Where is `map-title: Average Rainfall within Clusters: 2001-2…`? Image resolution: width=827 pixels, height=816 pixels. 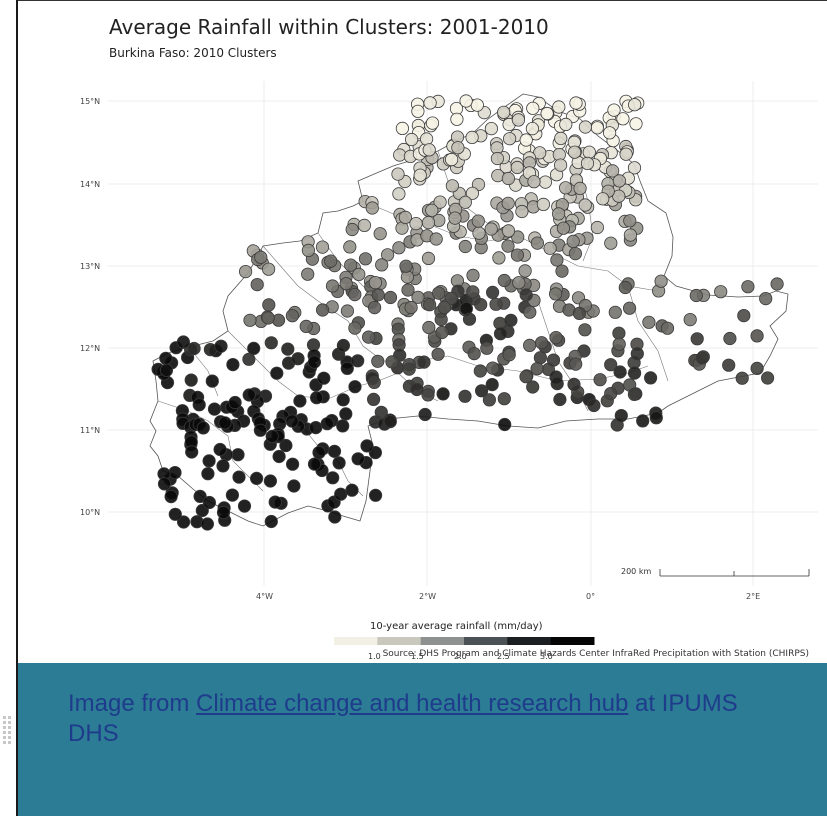
map-title: Average Rainfall within Clusters: 2001-2… is located at coordinates (329, 27).